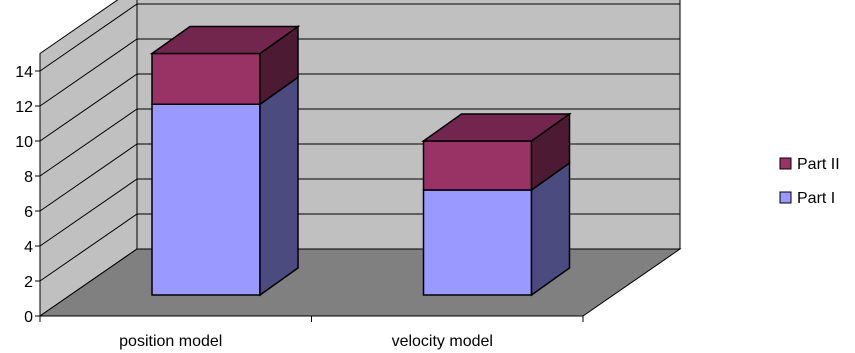 Image resolution: width=855 pixels, height=353 pixels. I want to click on y-tick-label: 0, so click(28, 317).